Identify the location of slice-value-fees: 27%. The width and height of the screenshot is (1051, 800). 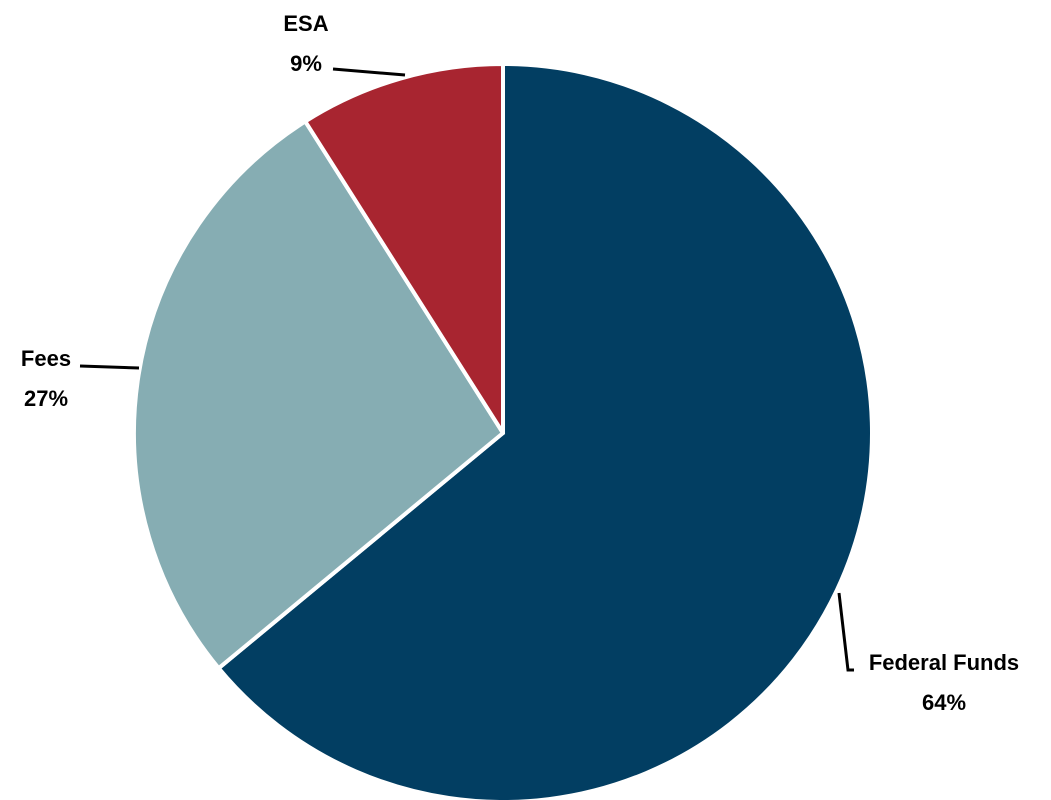
(46, 398).